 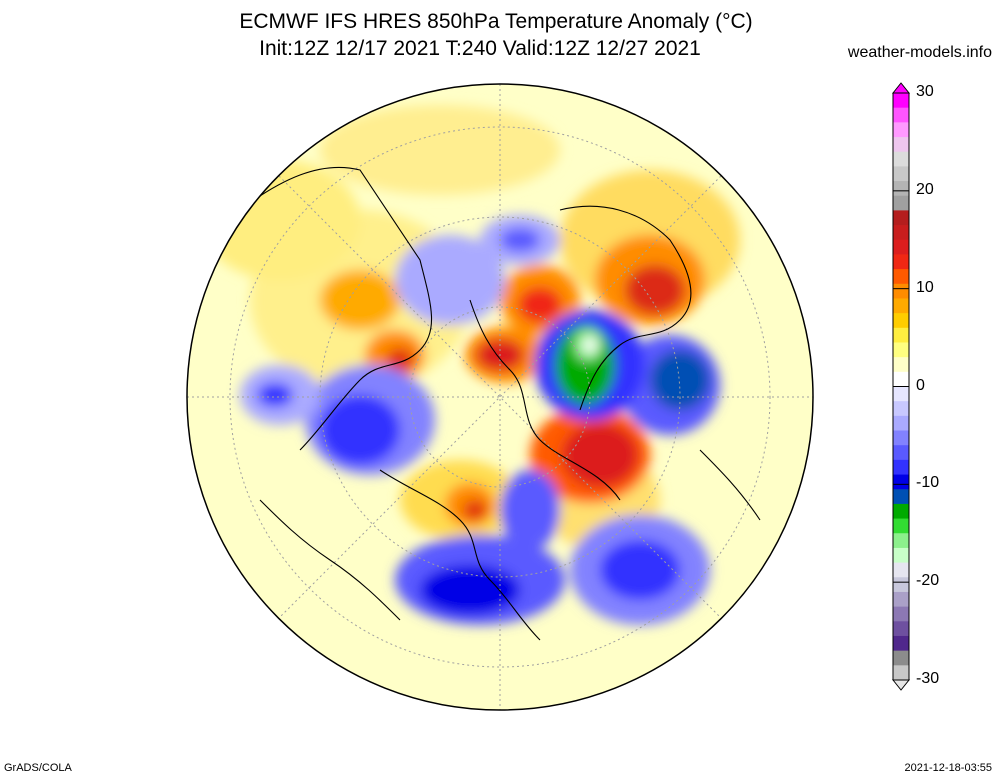 I want to click on colorbar-tick-label: -10, so click(x=928, y=483).